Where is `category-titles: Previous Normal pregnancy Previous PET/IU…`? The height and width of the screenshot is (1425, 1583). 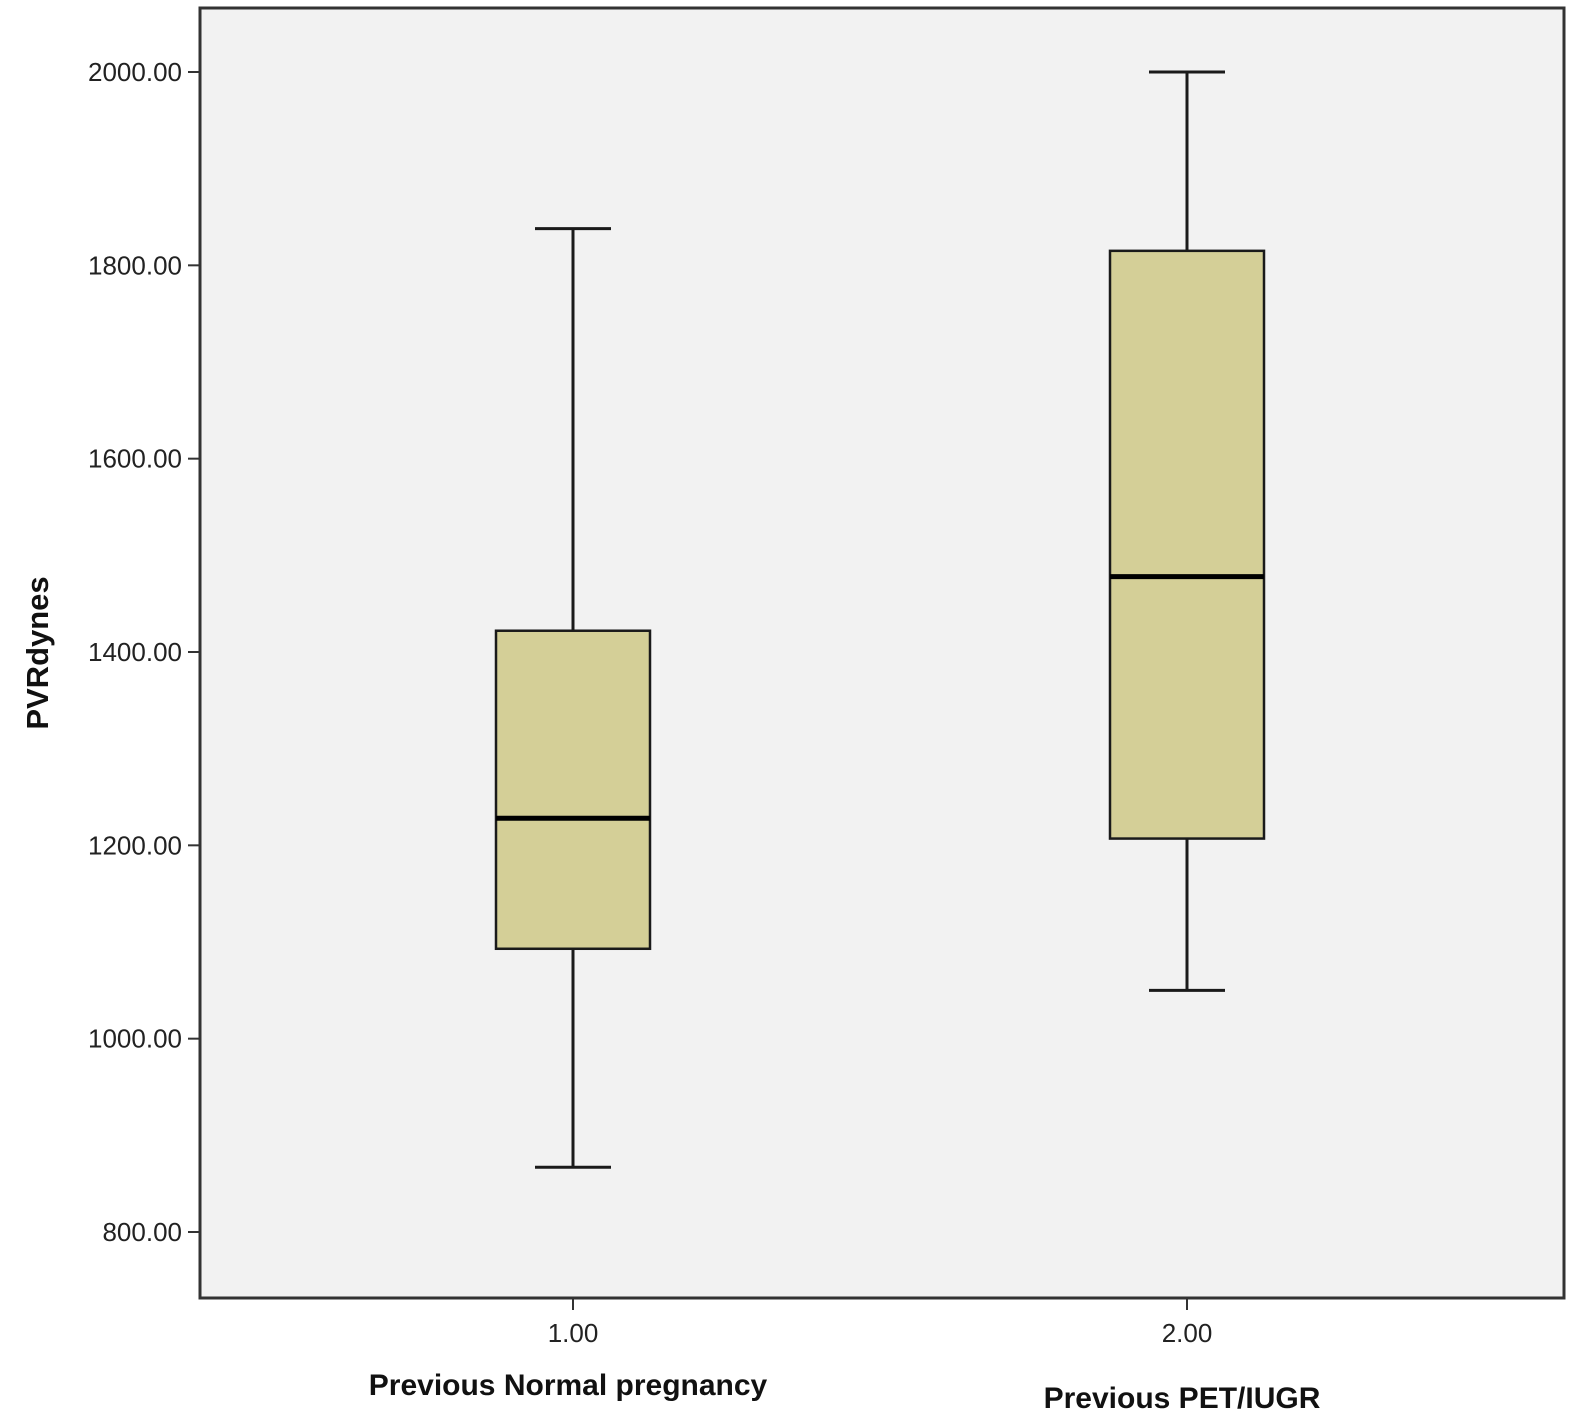
category-titles: Previous Normal pregnancy Previous PET/IU… is located at coordinates (845, 1392).